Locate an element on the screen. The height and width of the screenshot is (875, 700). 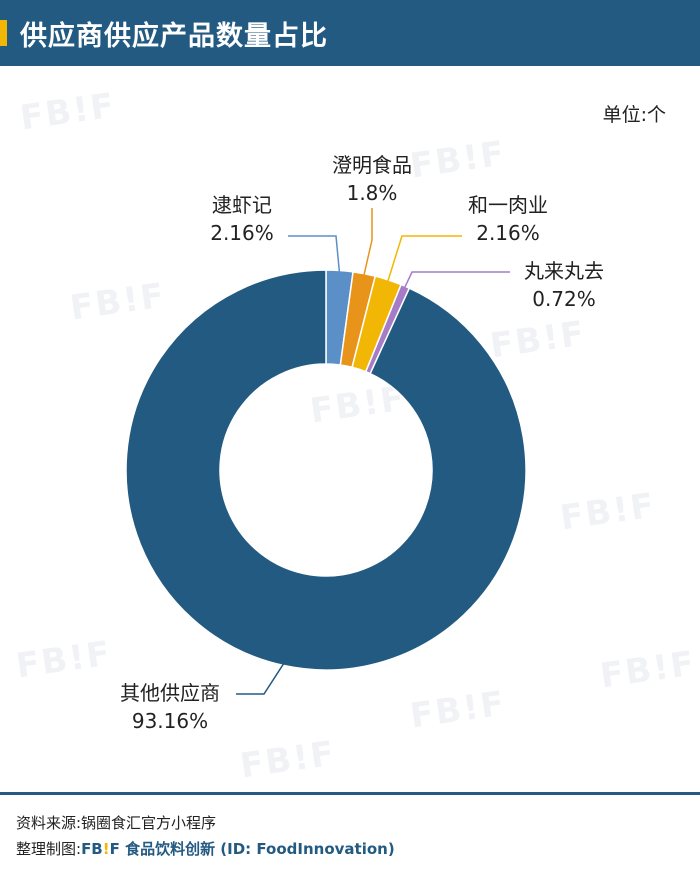
slice-percent-label: 0.72% is located at coordinates (564, 299).